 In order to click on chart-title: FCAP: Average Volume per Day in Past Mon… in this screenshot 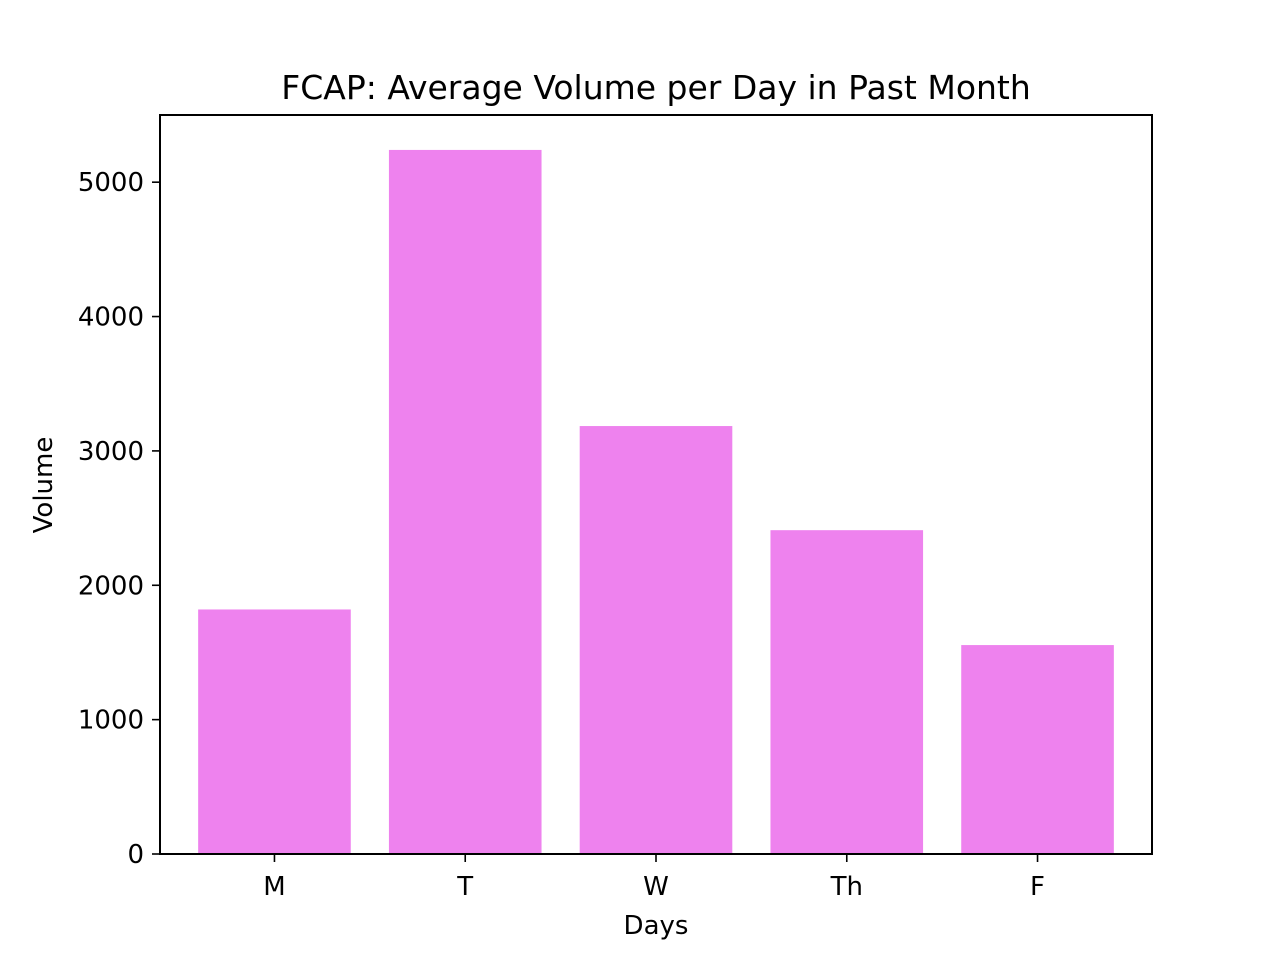, I will do `click(656, 87)`.